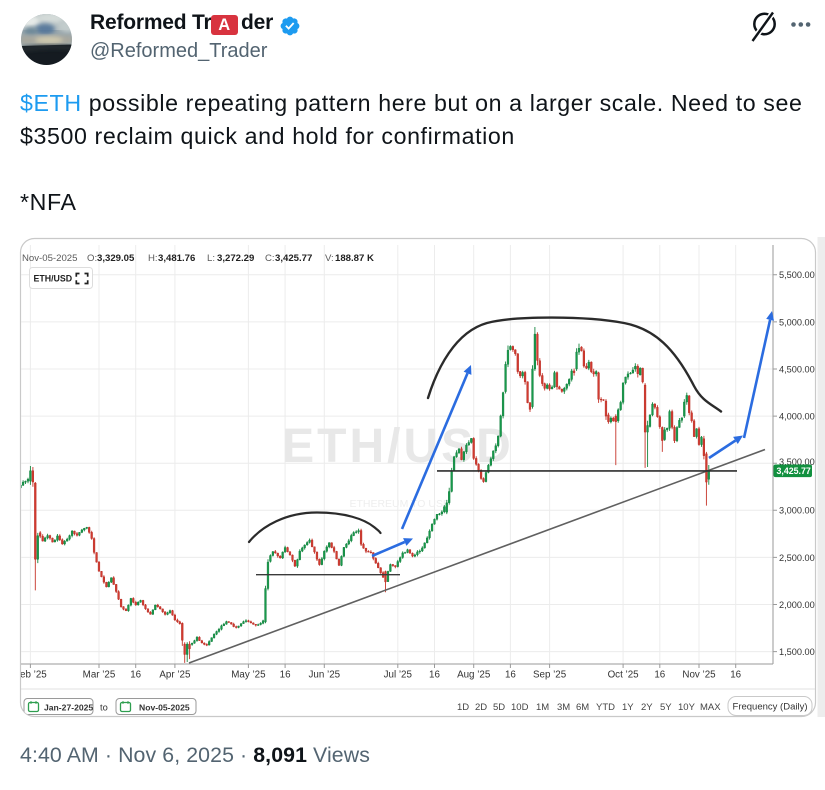 This screenshot has height=790, width=825. Describe the element at coordinates (687, 707) in the screenshot. I see `svg-text: 10Y` at that location.